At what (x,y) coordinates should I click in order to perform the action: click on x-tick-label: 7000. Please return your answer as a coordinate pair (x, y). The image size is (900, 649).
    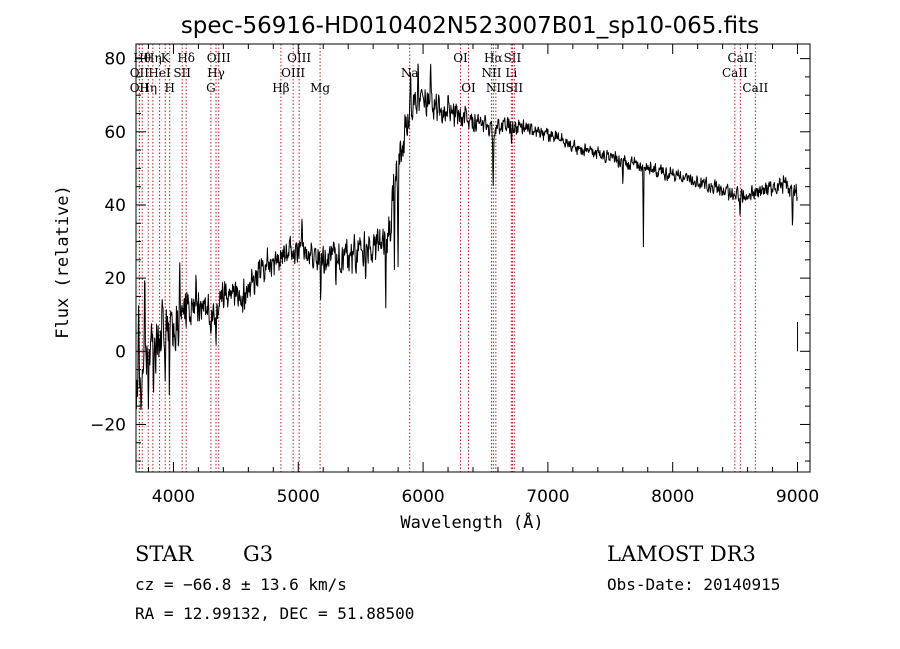
    Looking at the image, I should click on (547, 497).